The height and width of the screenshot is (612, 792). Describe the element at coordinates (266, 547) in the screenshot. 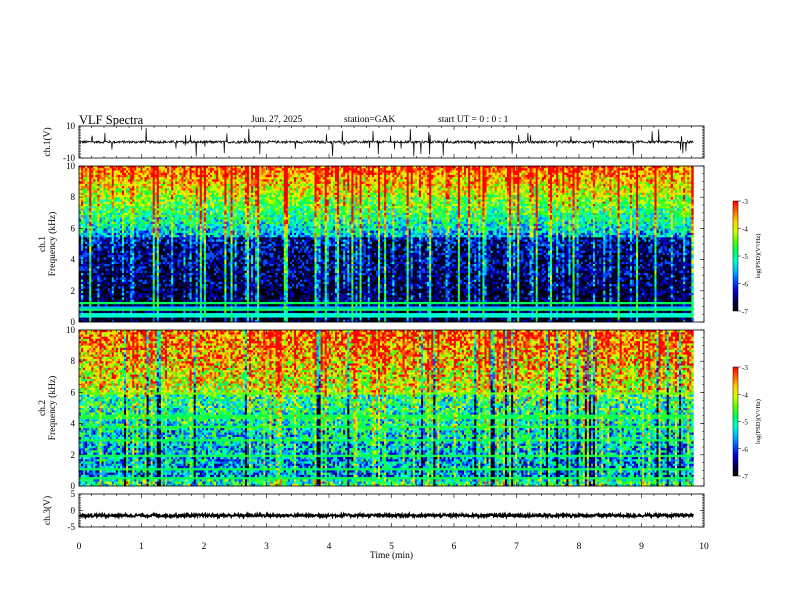

I see `x-tick-label: 3` at that location.